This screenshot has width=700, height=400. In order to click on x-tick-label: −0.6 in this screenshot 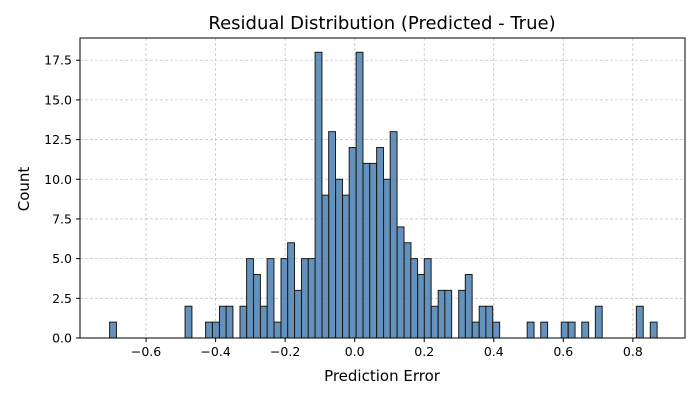, I will do `click(146, 351)`.